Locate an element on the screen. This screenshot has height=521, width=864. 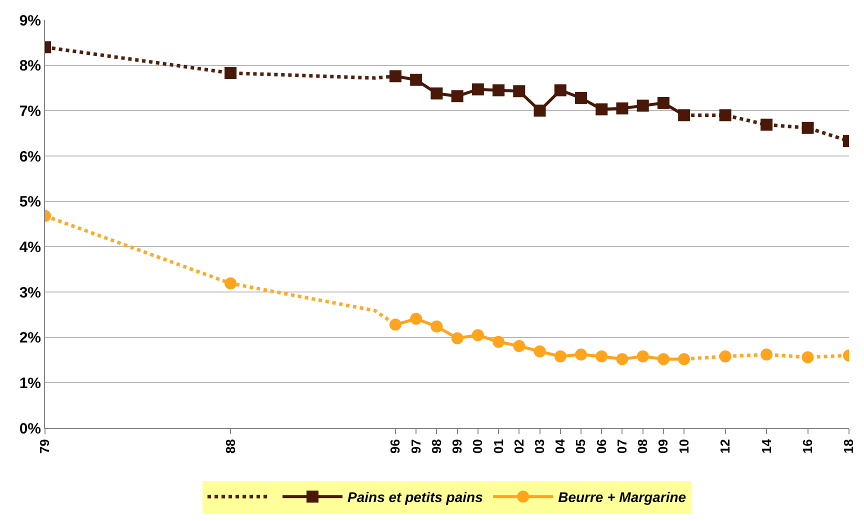
x-tick-label: 05 is located at coordinates (580, 446).